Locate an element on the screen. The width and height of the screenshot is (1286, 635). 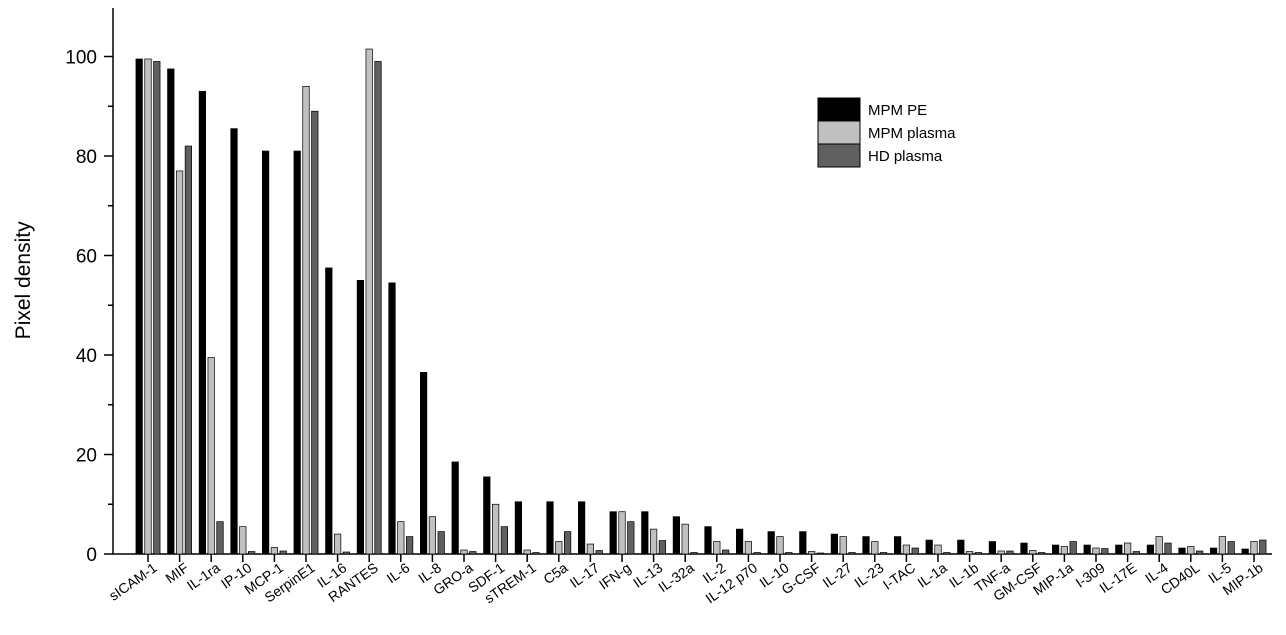
x-tick-label: IFN-g is located at coordinates (615, 575).